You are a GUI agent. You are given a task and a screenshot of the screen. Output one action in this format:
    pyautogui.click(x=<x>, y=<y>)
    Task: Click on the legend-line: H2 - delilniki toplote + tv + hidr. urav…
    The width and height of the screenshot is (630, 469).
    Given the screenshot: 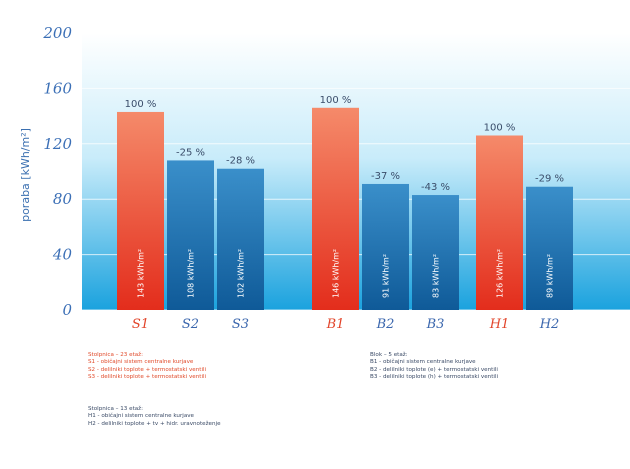 What is the action you would take?
    pyautogui.click(x=154, y=423)
    